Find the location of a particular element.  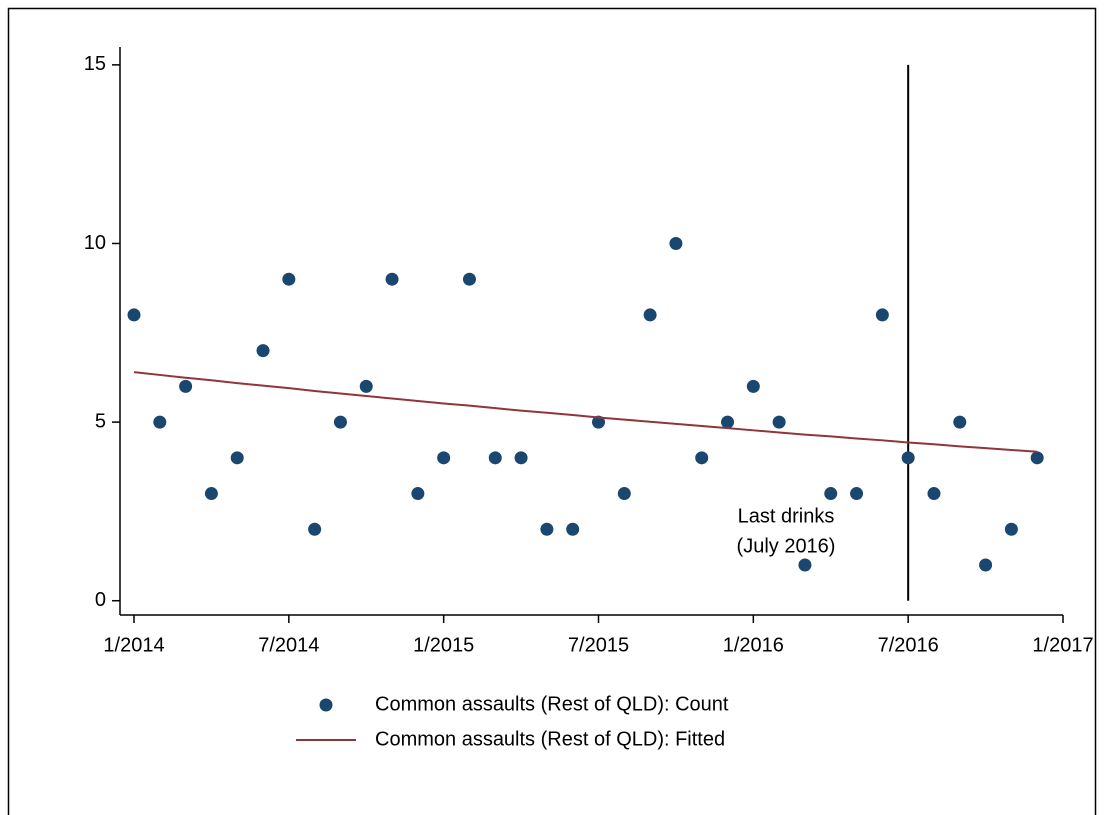

x-tick-label: 7/2014 is located at coordinates (288, 645).